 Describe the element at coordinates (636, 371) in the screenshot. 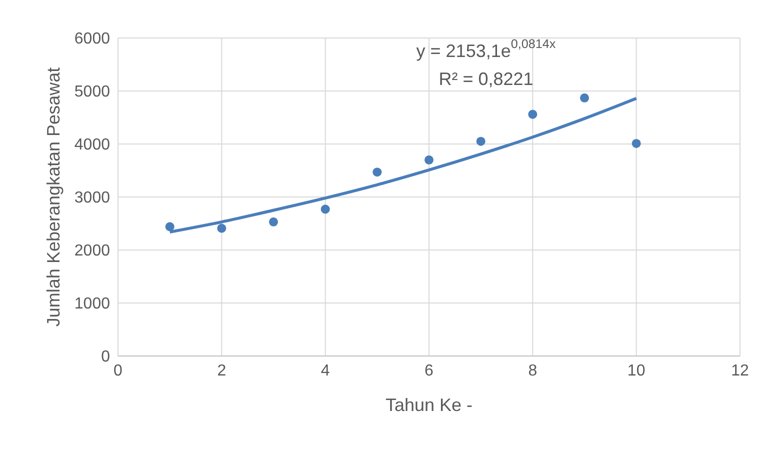

I see `x-tick-label: 10` at that location.